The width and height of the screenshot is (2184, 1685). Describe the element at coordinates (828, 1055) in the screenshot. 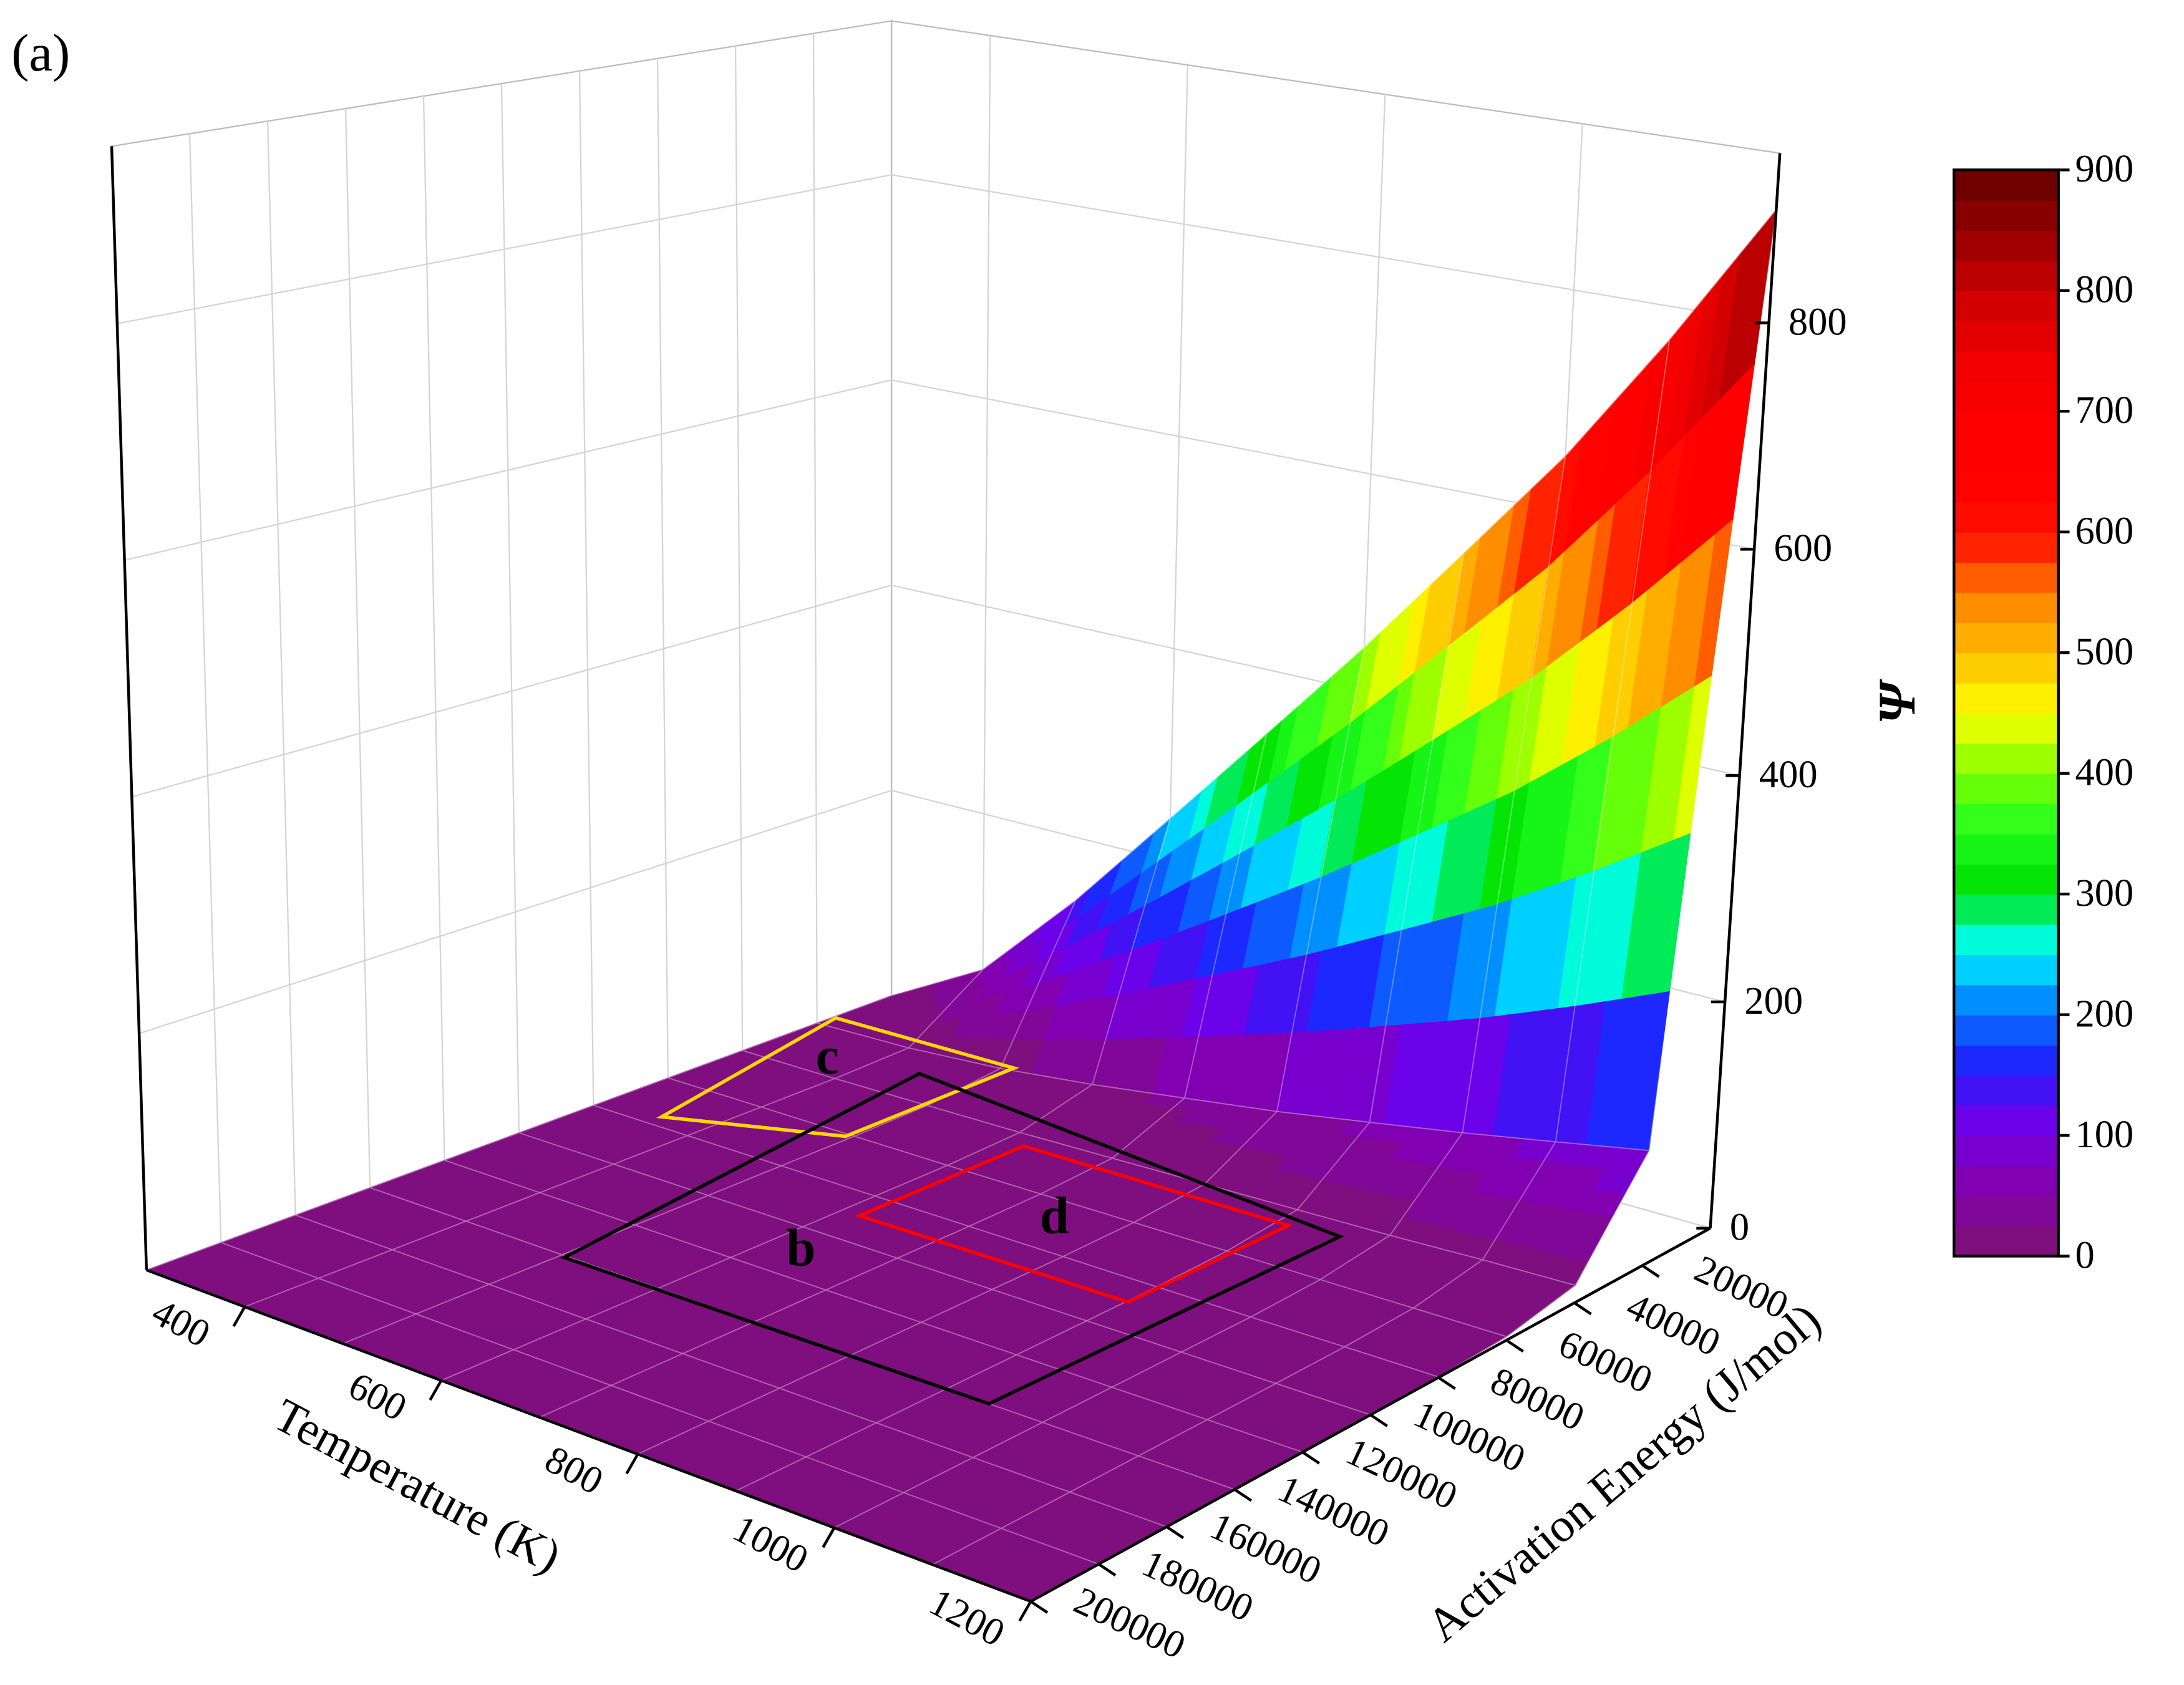

I see `region-label: c` at that location.